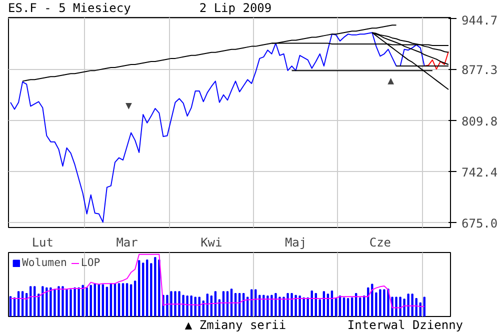 The width and height of the screenshot is (500, 333). What do you see at coordinates (211, 243) in the screenshot?
I see `x-tick-label: Kwi` at bounding box center [211, 243].